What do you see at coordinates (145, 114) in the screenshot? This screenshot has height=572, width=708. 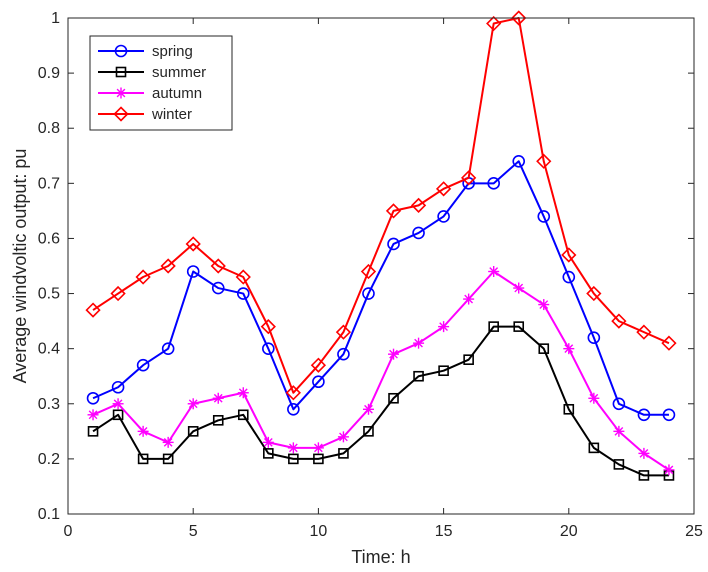 I see `legend-item-winter: winter` at bounding box center [145, 114].